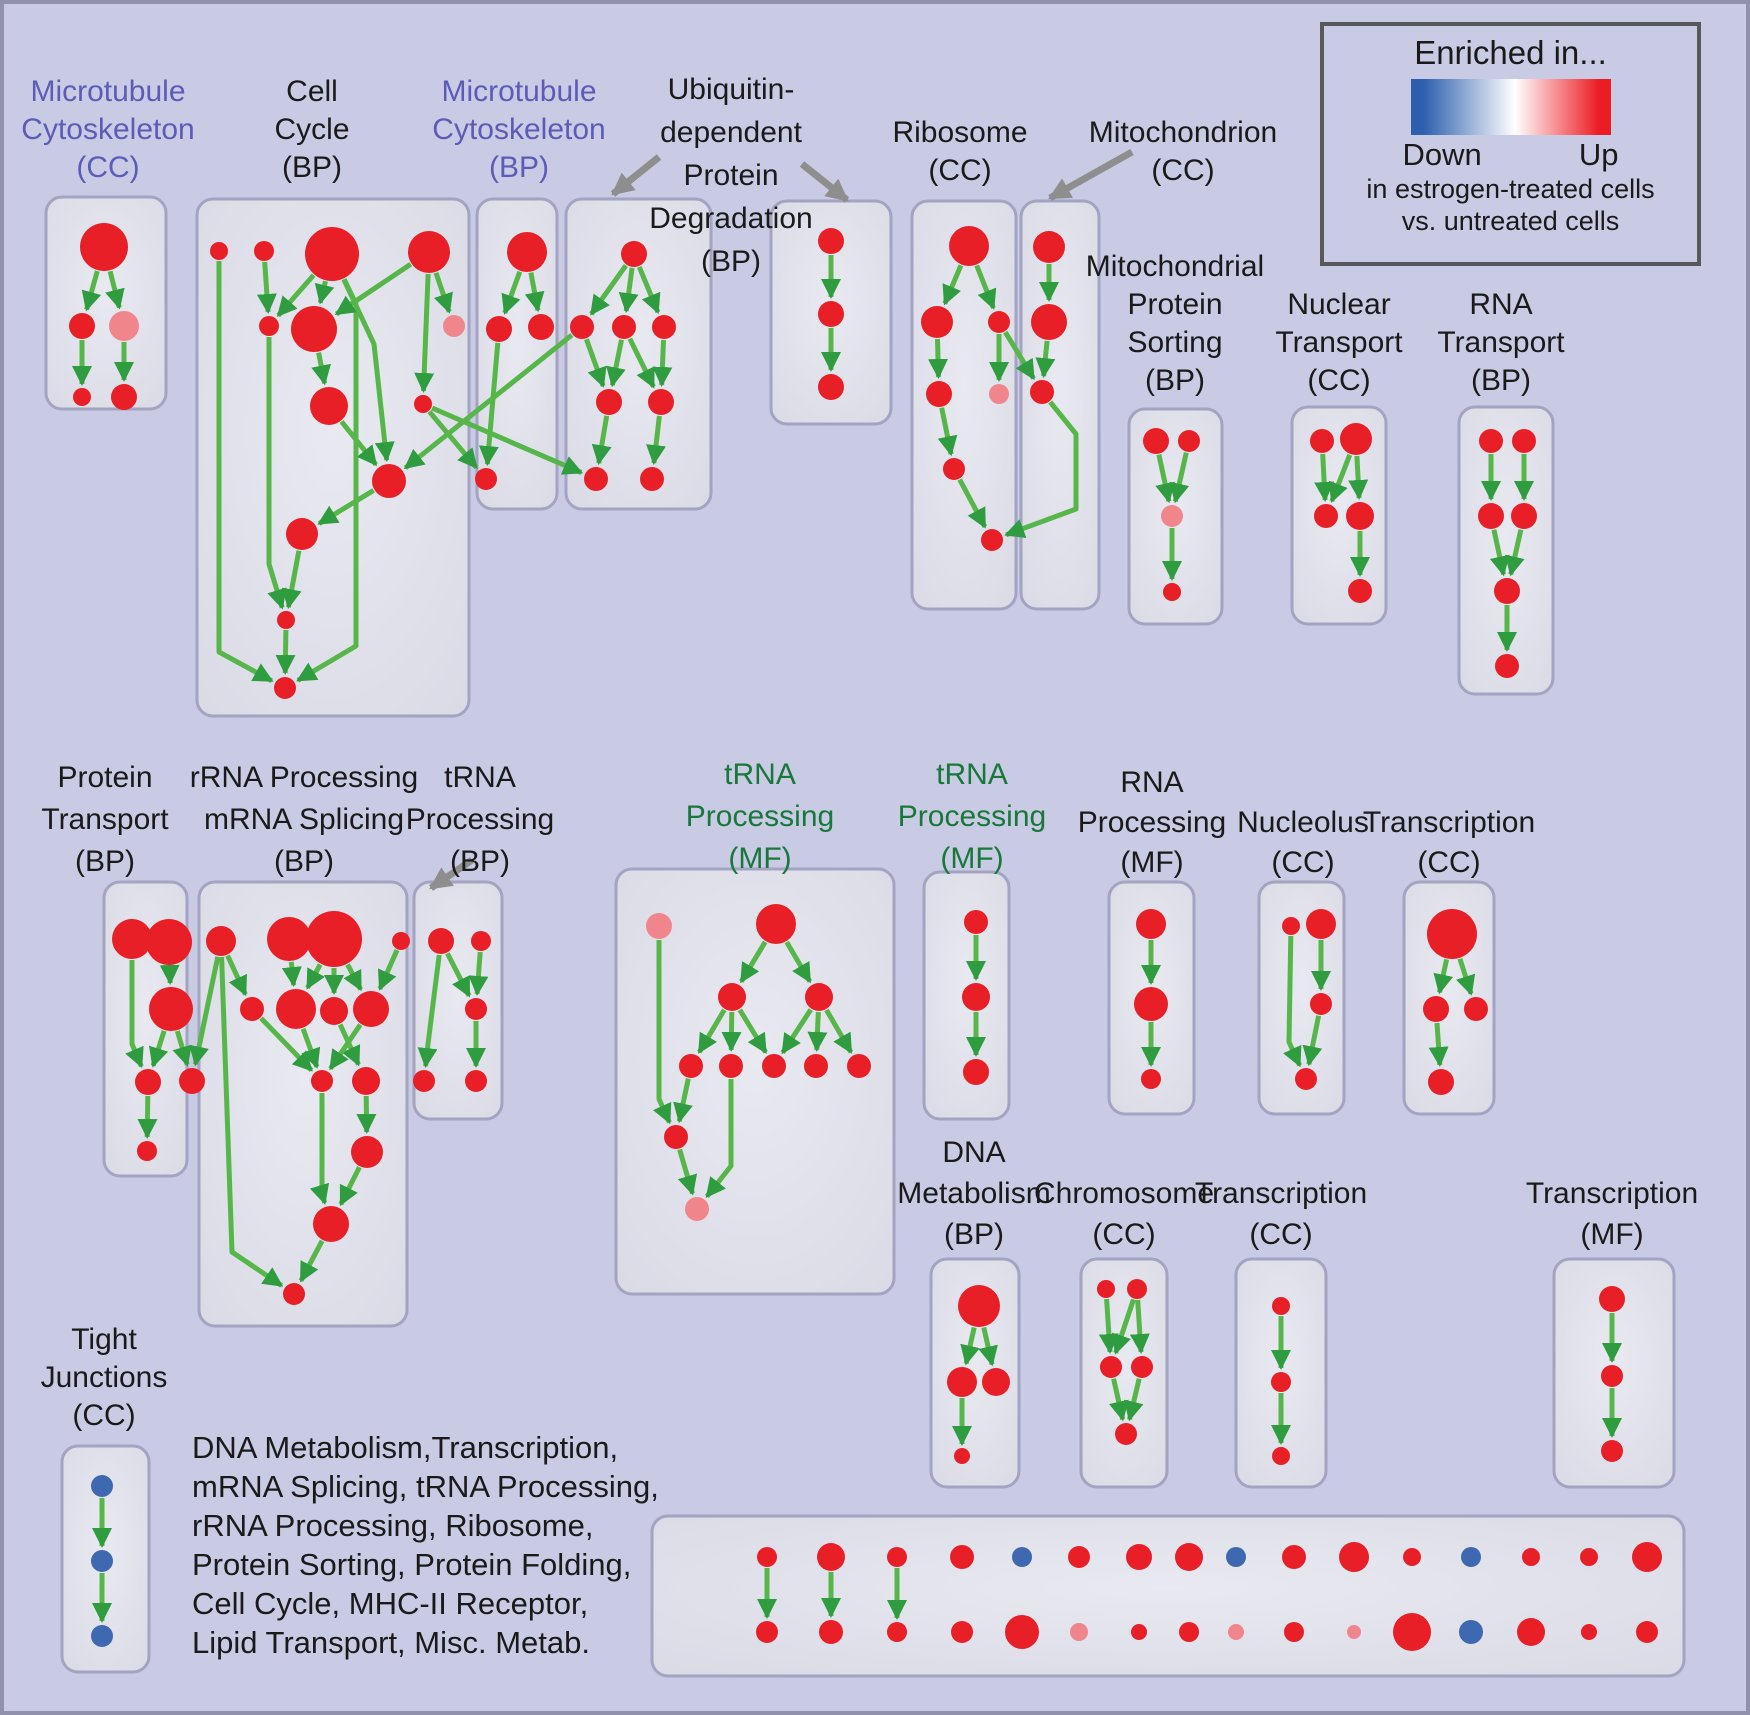  I want to click on legend-subtitle-2: vs. untreated cells, so click(1510, 221).